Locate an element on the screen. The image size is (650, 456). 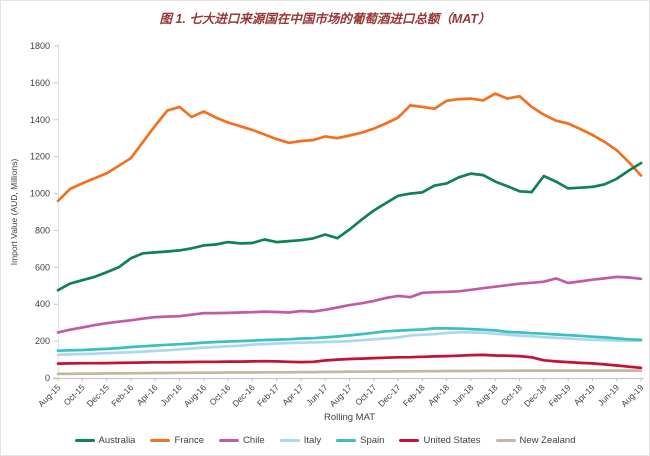
x-tick-label: Dec-17 is located at coordinates (389, 395).